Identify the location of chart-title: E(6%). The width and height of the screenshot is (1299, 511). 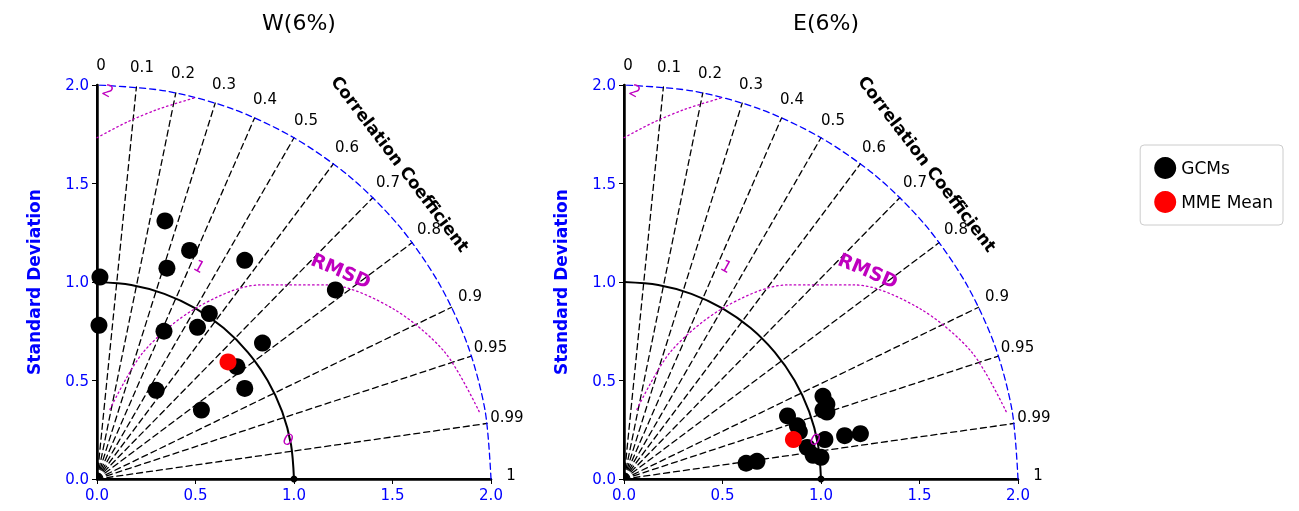
(826, 22).